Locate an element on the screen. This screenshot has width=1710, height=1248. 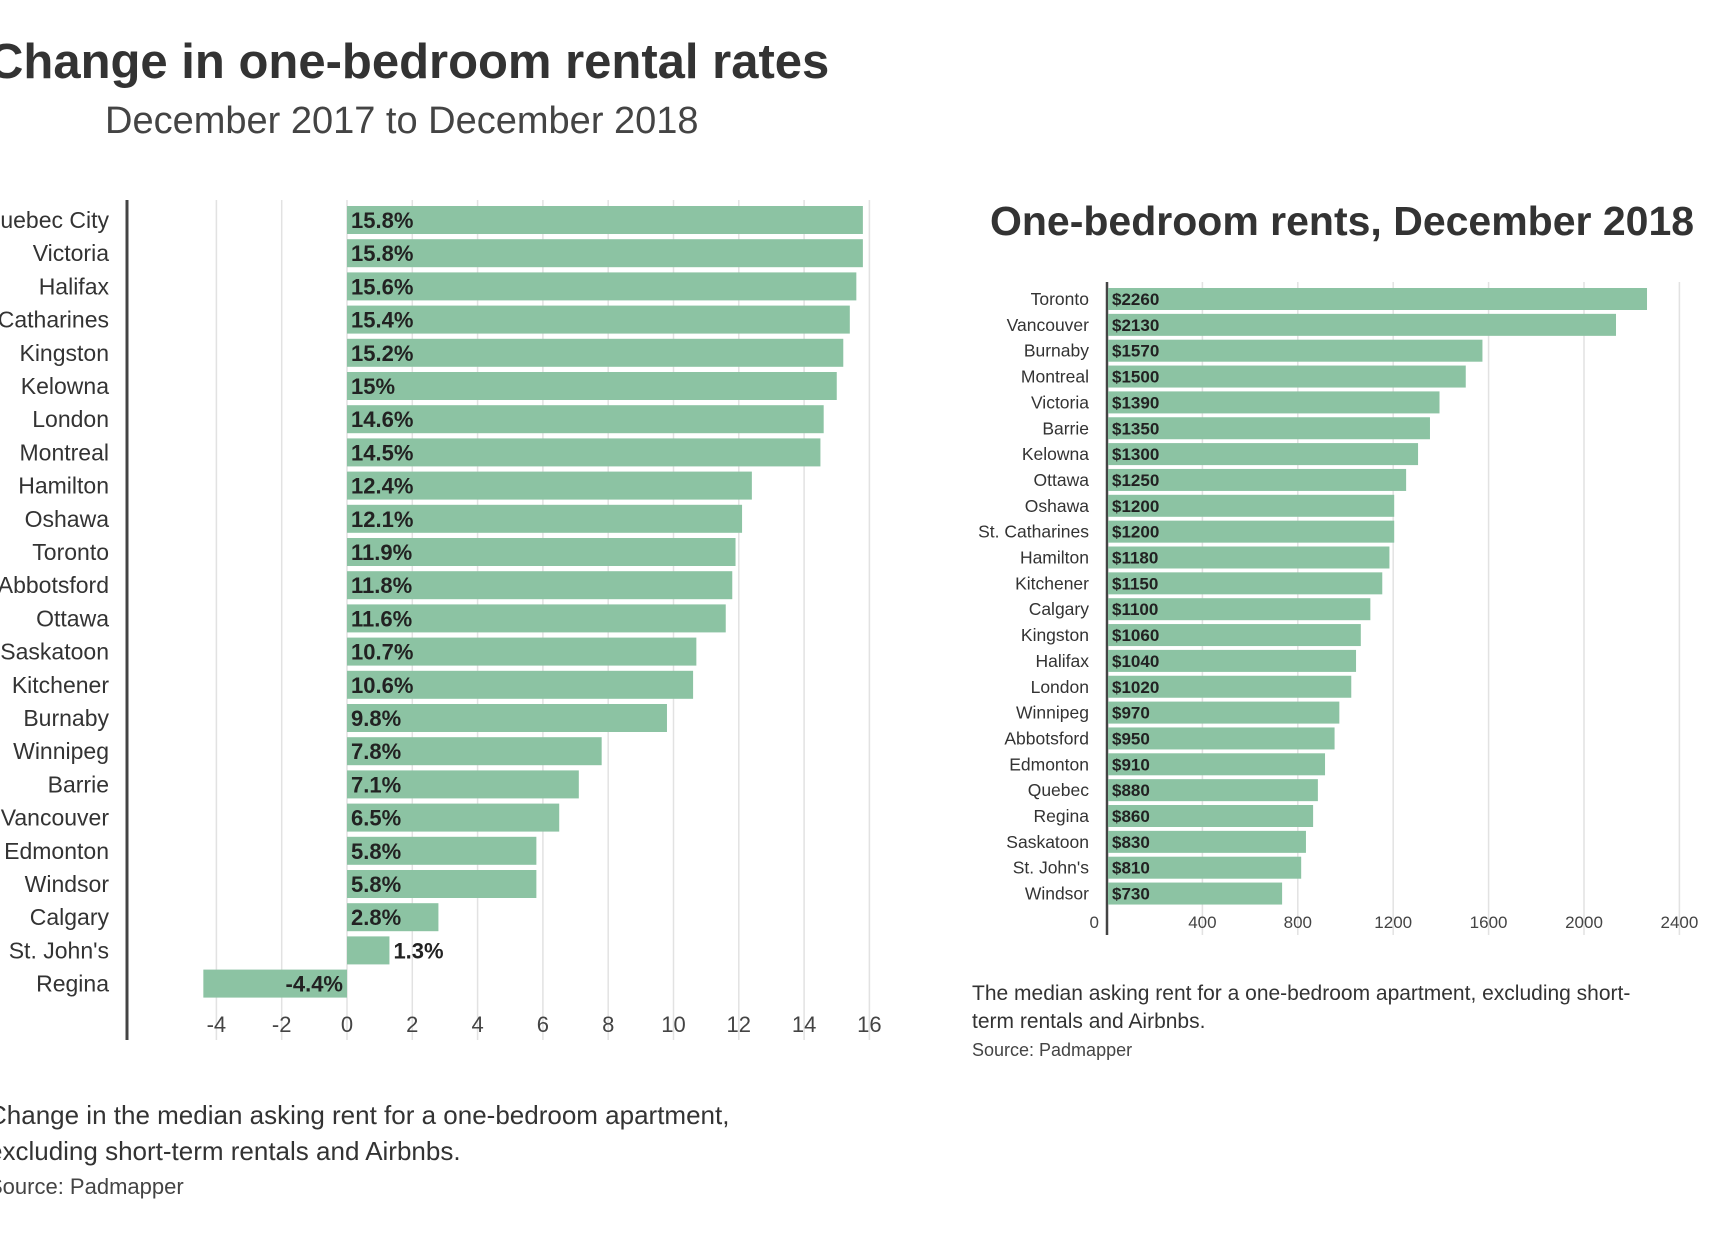
chart1-x-tick-label: -4 is located at coordinates (217, 1024).